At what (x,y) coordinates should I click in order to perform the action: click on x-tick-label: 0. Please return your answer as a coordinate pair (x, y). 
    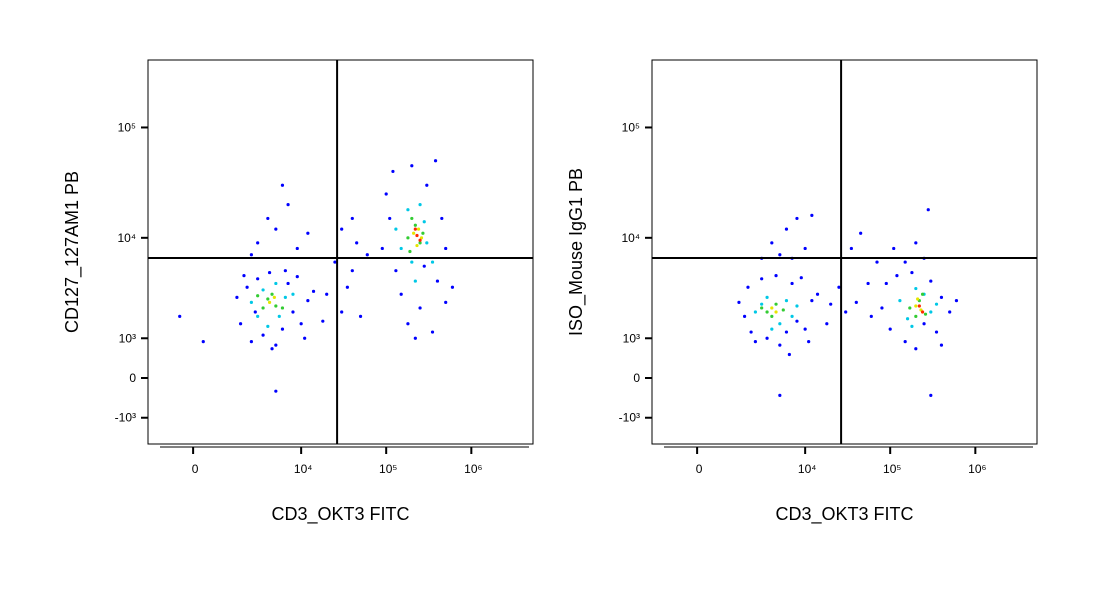
    Looking at the image, I should click on (699, 469).